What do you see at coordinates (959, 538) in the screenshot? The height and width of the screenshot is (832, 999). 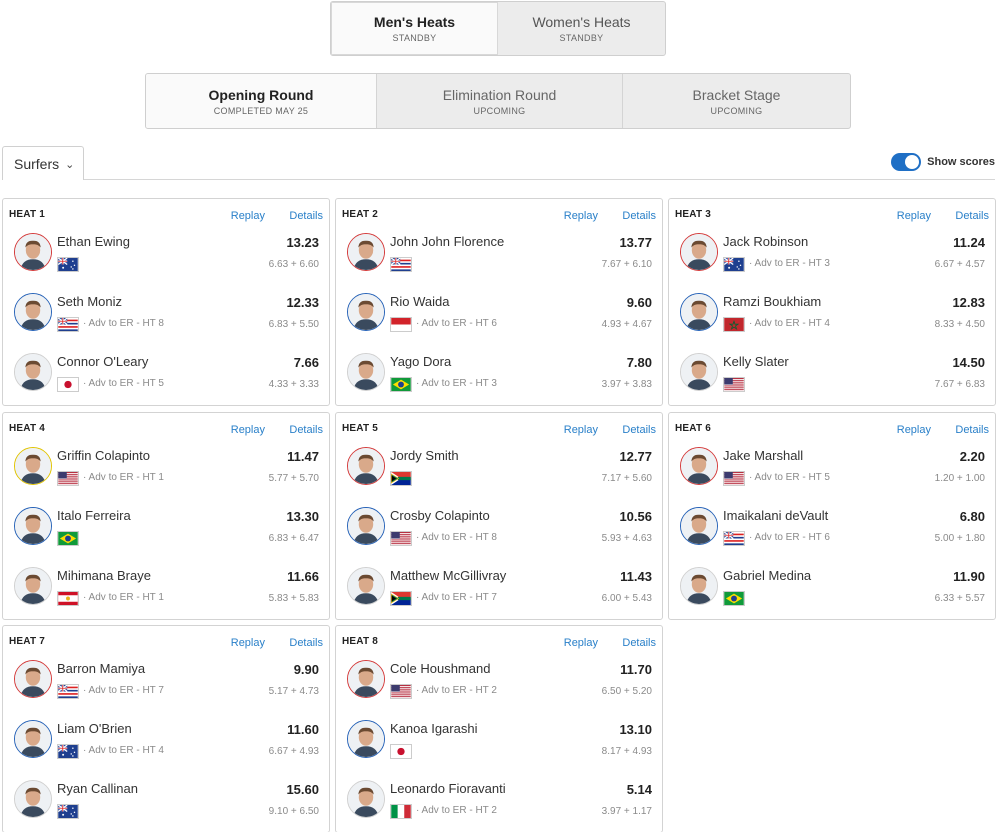 I see `wave-scores: 5.00 + 1.80` at bounding box center [959, 538].